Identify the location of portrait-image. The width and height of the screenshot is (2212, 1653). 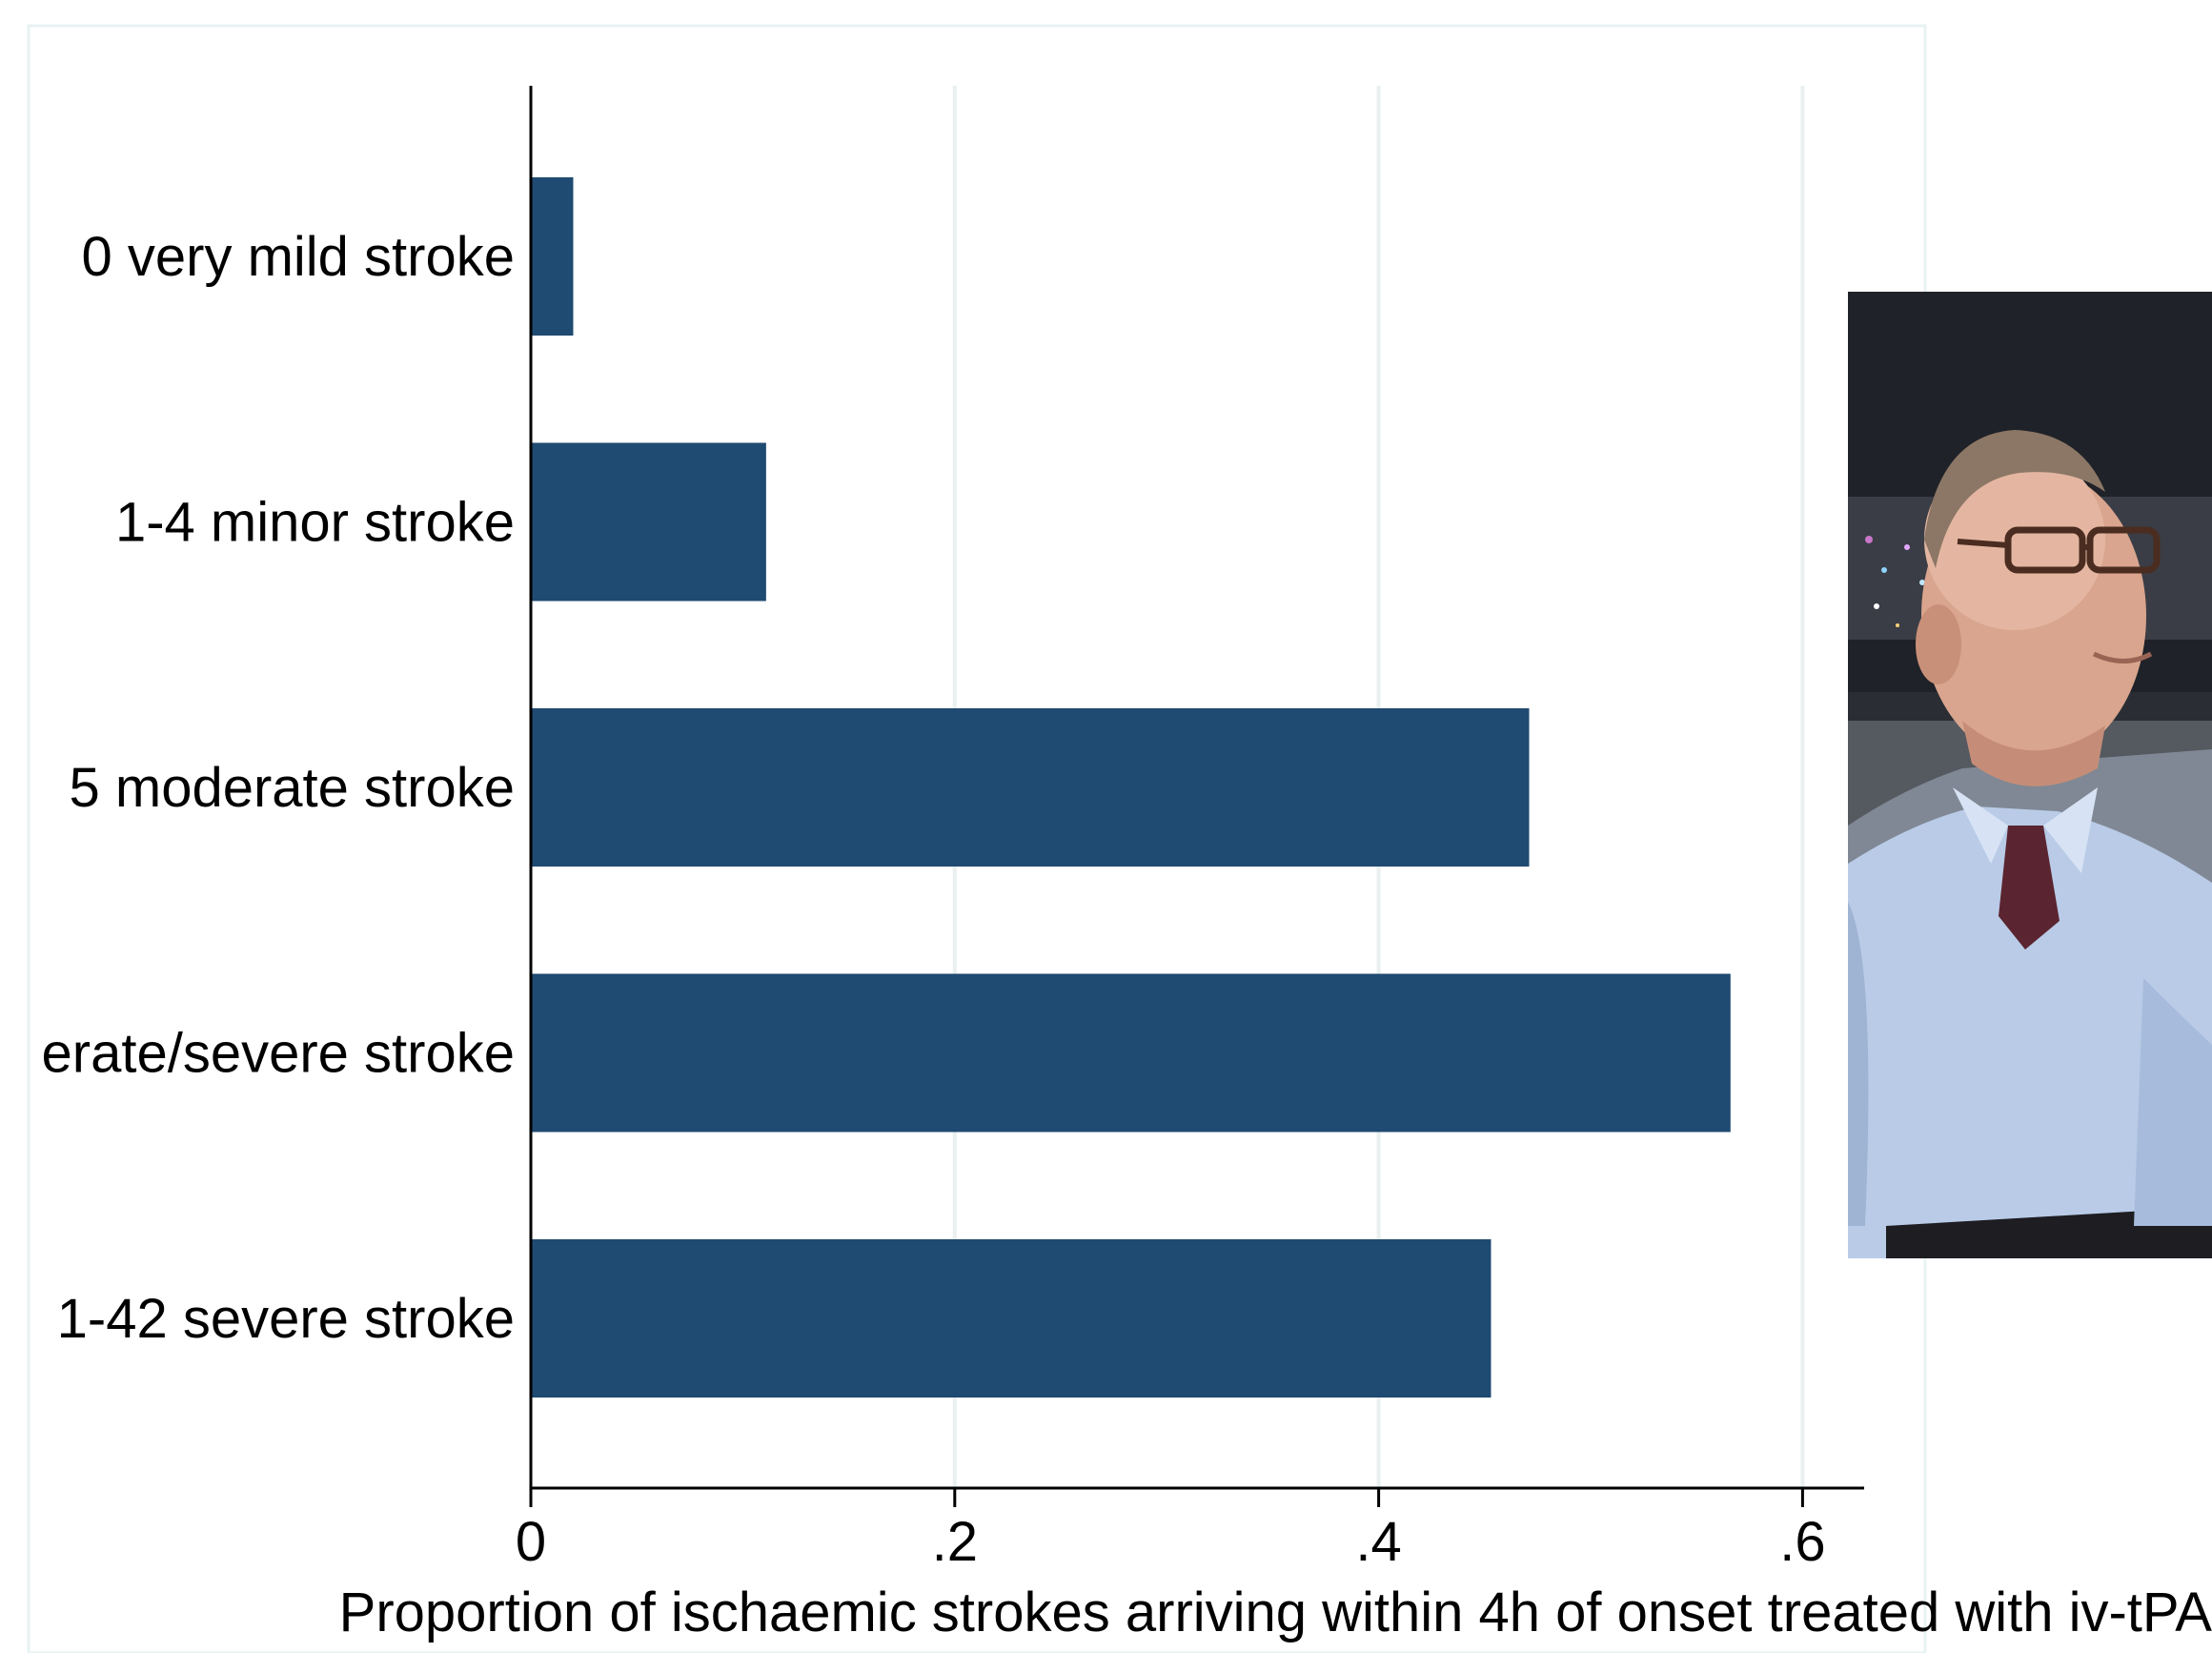
(2030, 775).